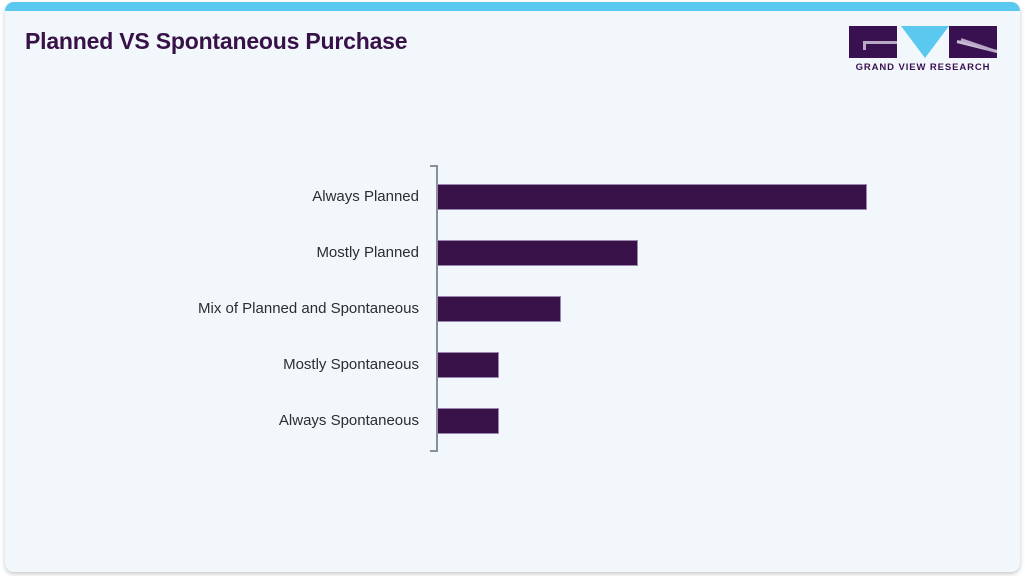 This screenshot has width=1025, height=576. Describe the element at coordinates (512, 365) in the screenshot. I see `bar-row: Mostly Spontaneous` at that location.